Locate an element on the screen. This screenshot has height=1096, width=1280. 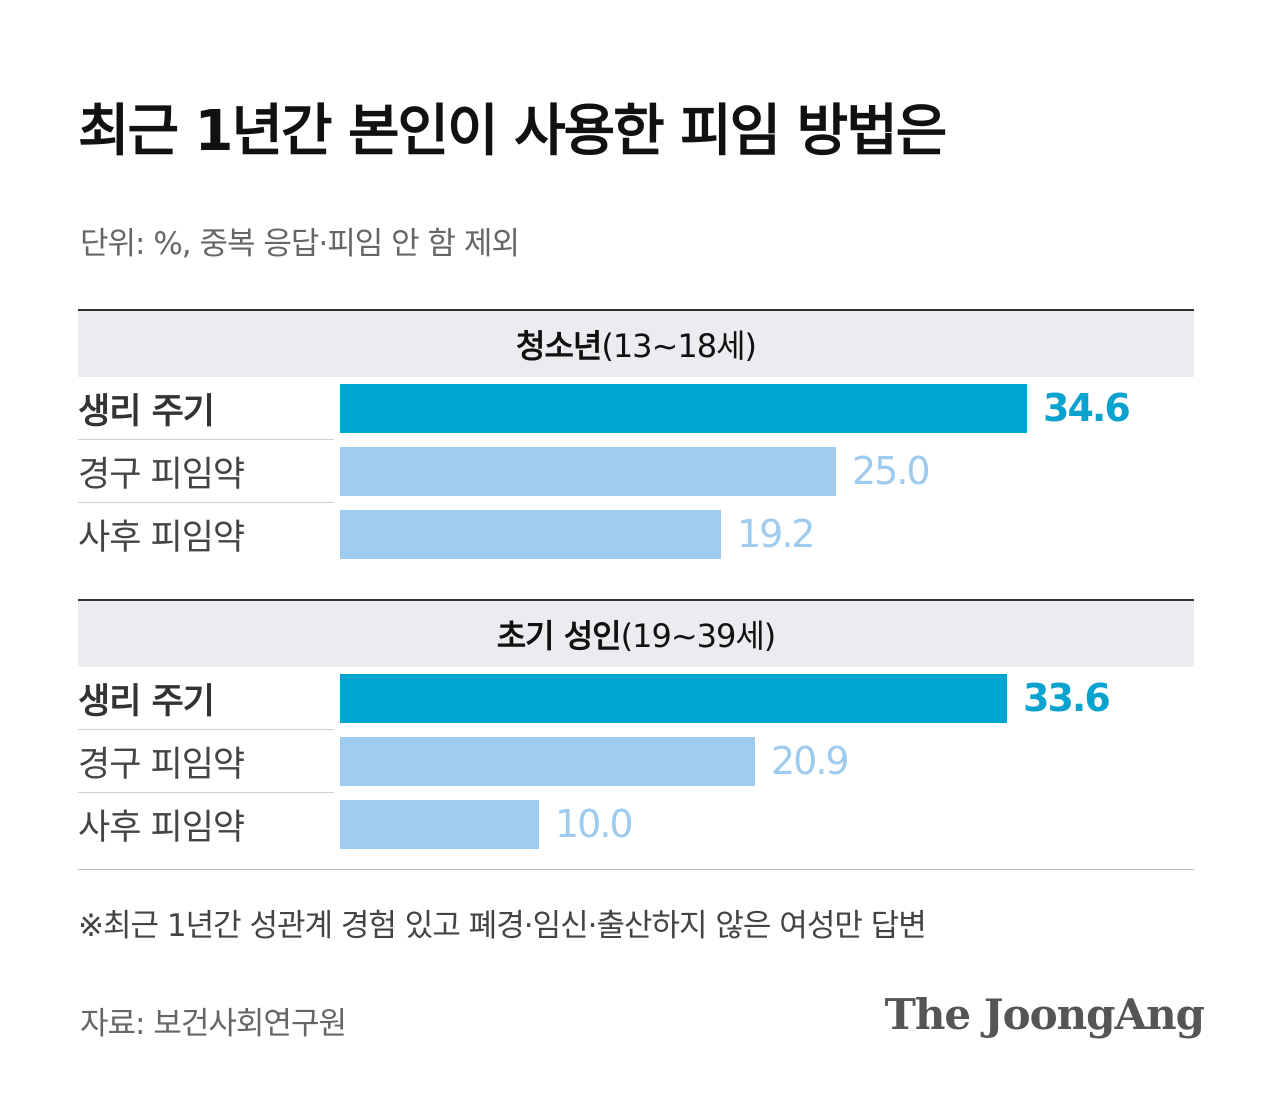
group-header: 초기 성인 (19~39세) is located at coordinates (636, 633).